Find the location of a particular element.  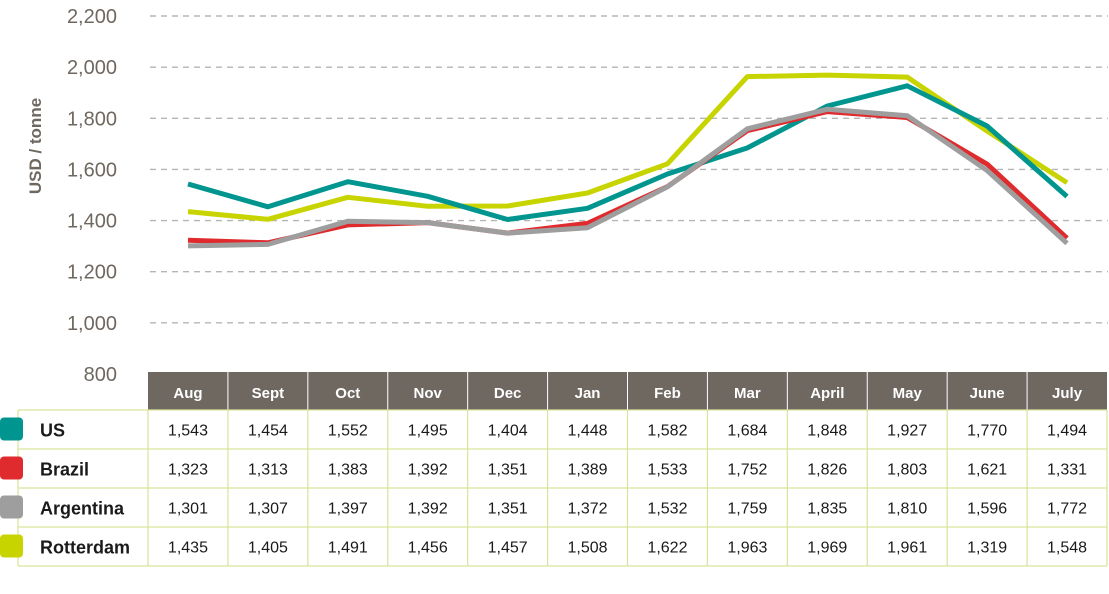

x-category-label: May is located at coordinates (908, 393).